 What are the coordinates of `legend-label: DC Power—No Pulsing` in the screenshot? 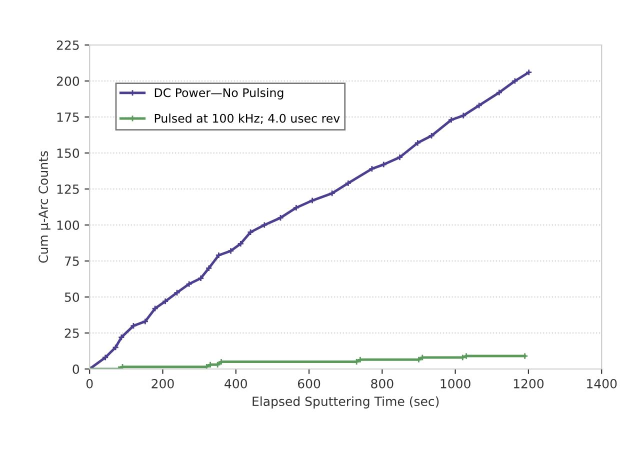 It's located at (219, 94).